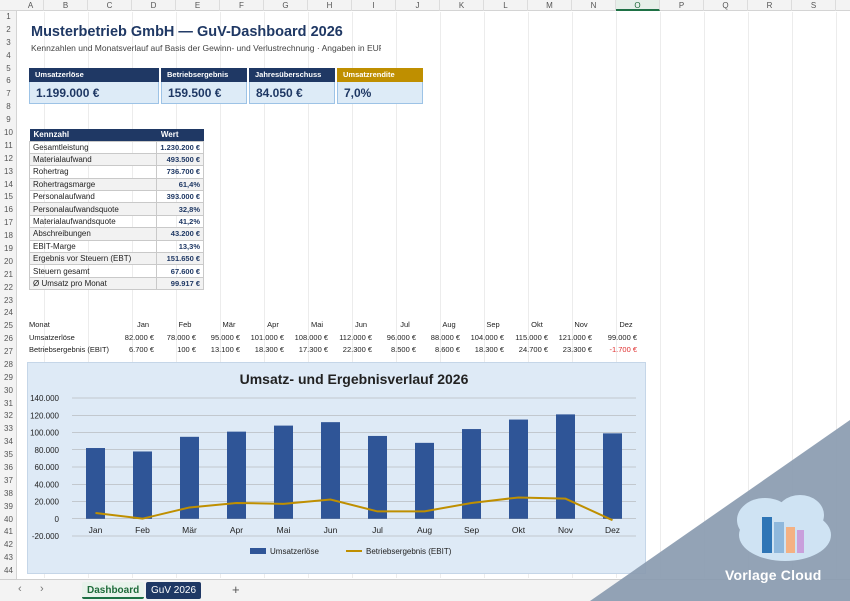  Describe the element at coordinates (8, 145) in the screenshot. I see `row-header-11: 11` at that location.